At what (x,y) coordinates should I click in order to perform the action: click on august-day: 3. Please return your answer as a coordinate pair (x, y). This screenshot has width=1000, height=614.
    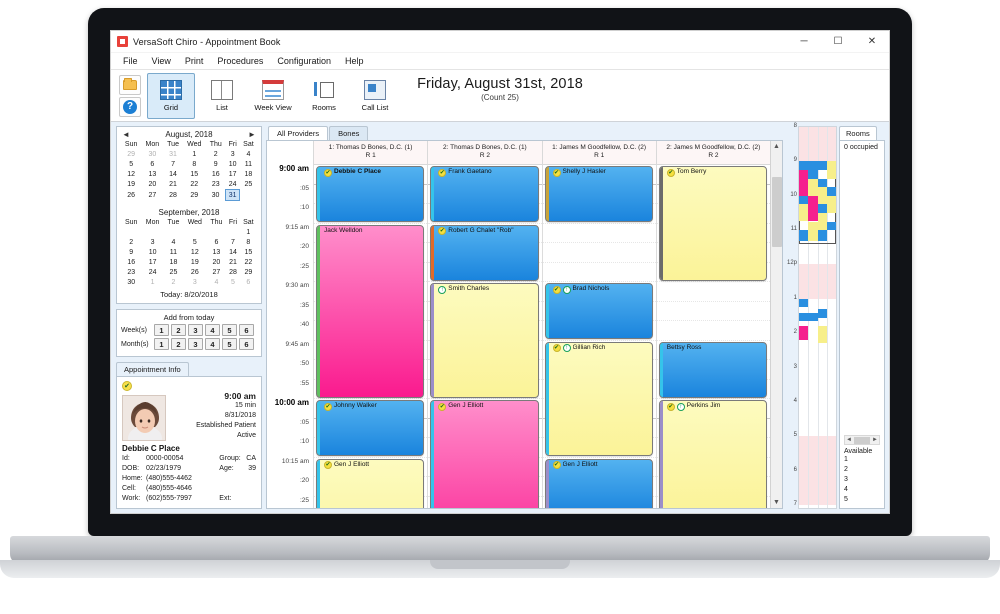
    Looking at the image, I should click on (232, 154).